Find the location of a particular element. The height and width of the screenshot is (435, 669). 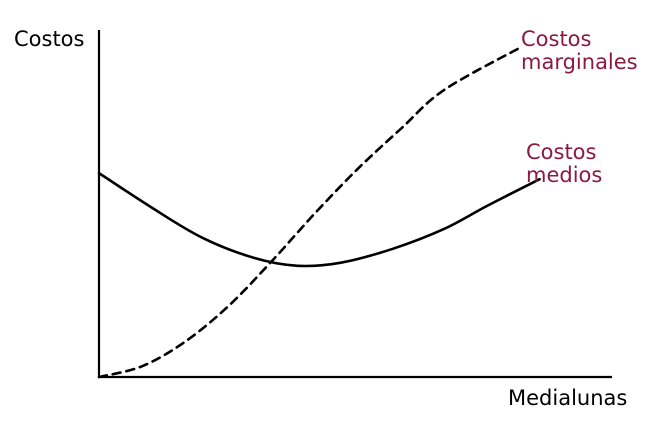

marginal-cost-label-line1: Costos is located at coordinates (556, 39).